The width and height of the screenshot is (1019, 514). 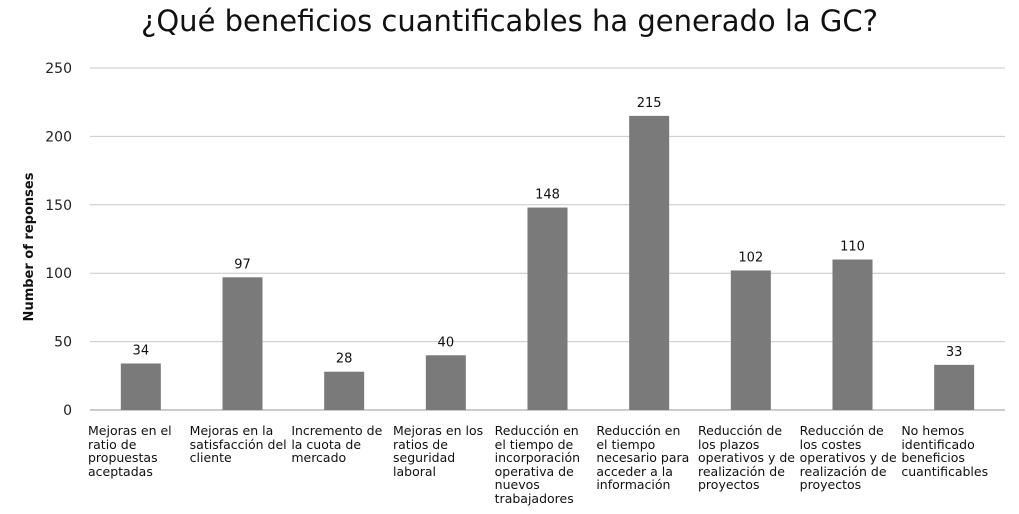 What do you see at coordinates (446, 342) in the screenshot?
I see `data-label: 40` at bounding box center [446, 342].